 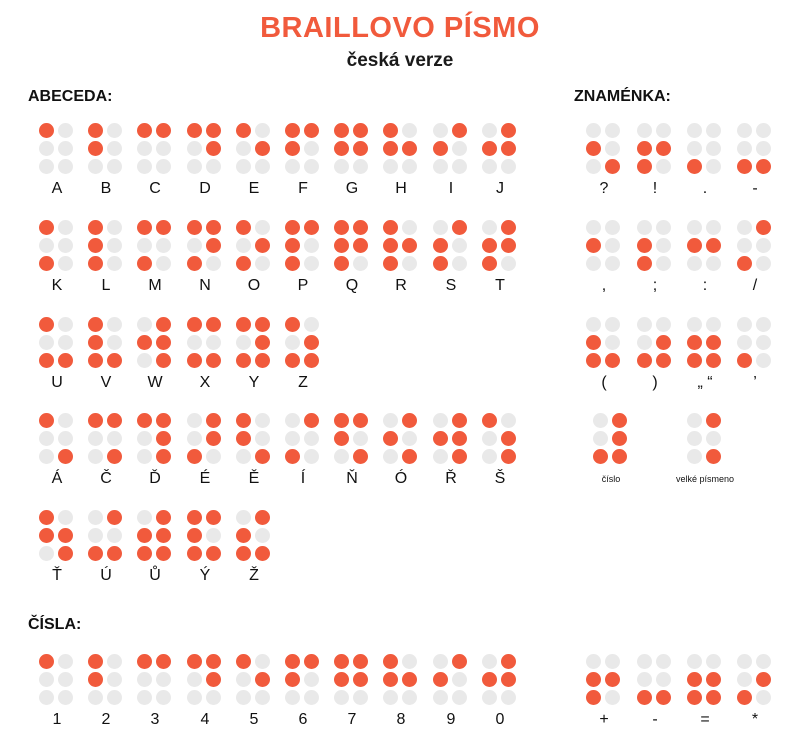 What do you see at coordinates (400, 60) in the screenshot?
I see `page-subtitle: česká verze` at bounding box center [400, 60].